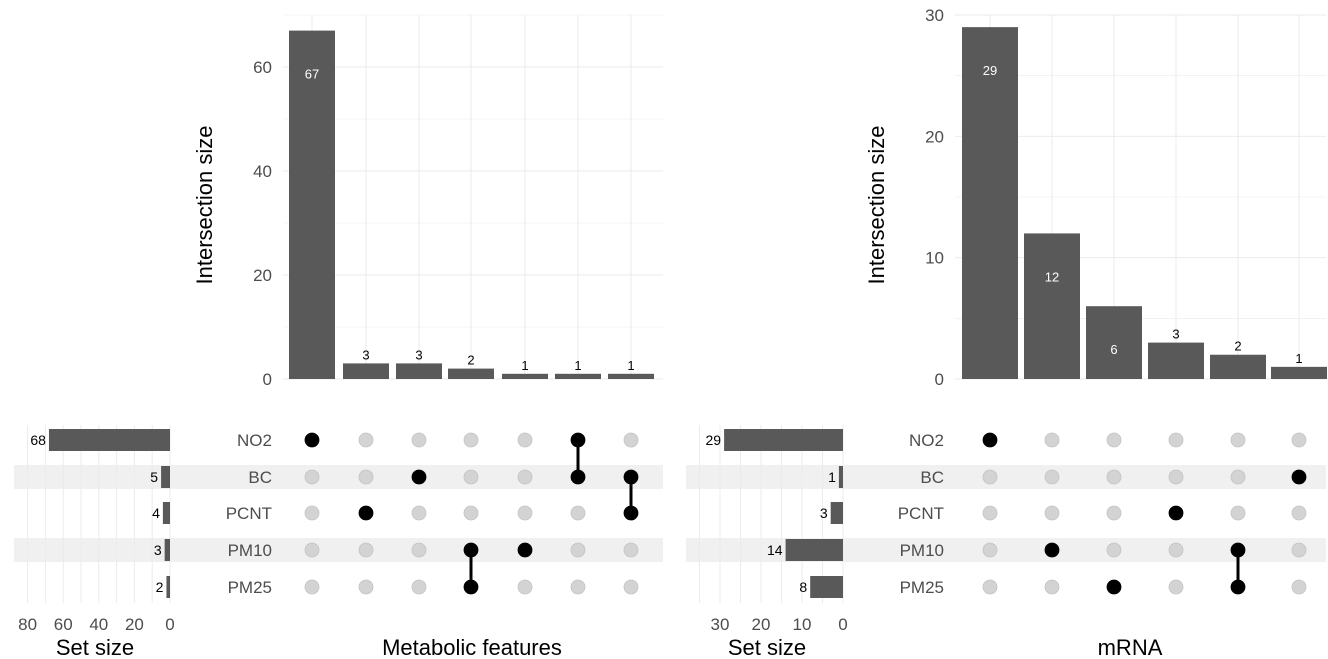  I want to click on set-size-tick-label: 30, so click(720, 624).